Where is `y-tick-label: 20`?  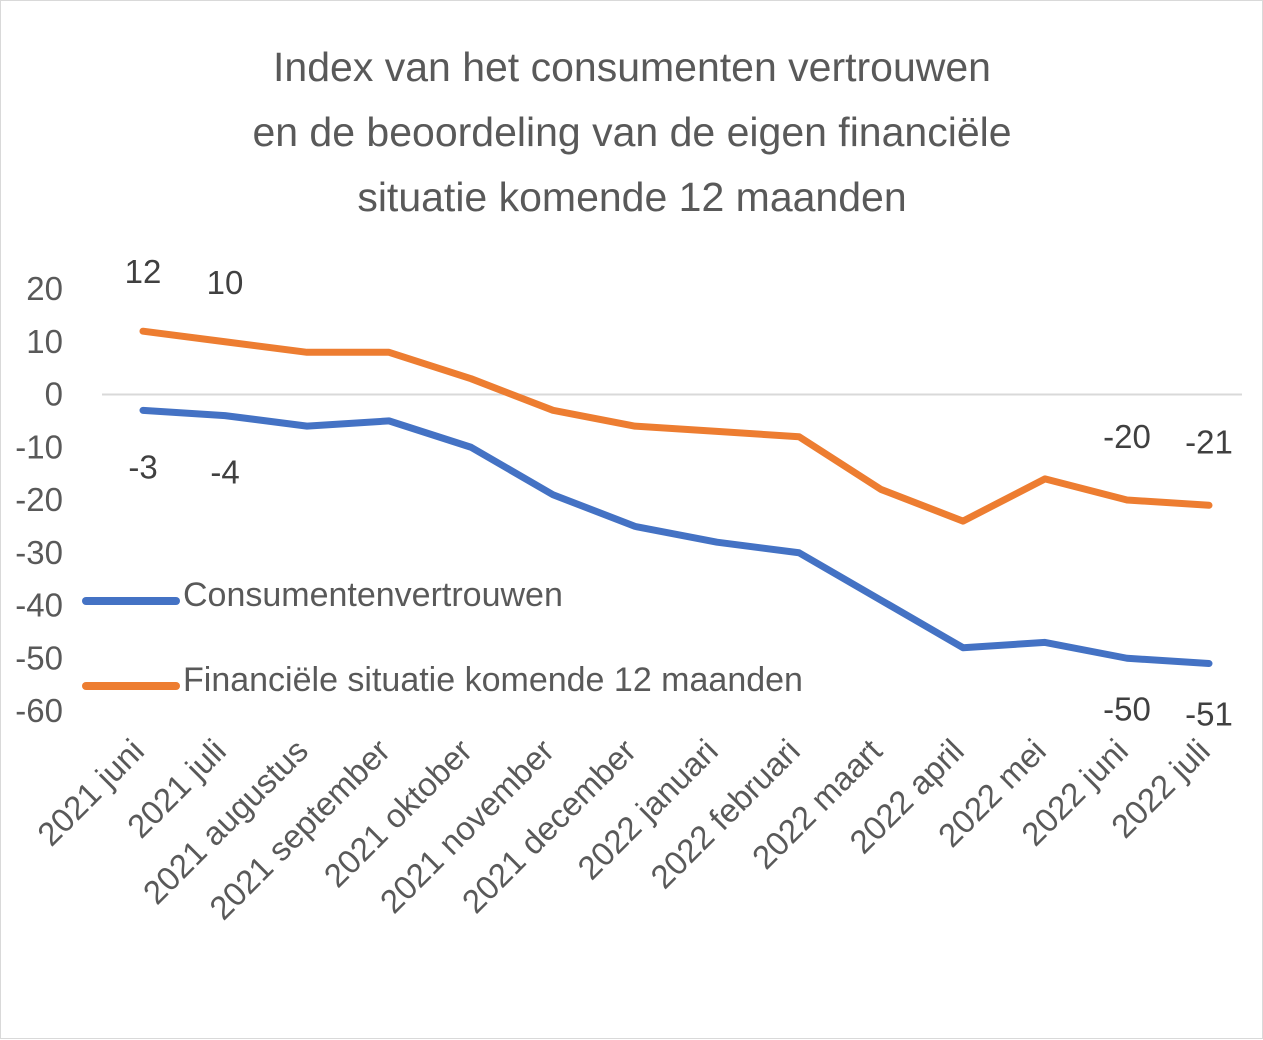
y-tick-label: 20 is located at coordinates (44, 288).